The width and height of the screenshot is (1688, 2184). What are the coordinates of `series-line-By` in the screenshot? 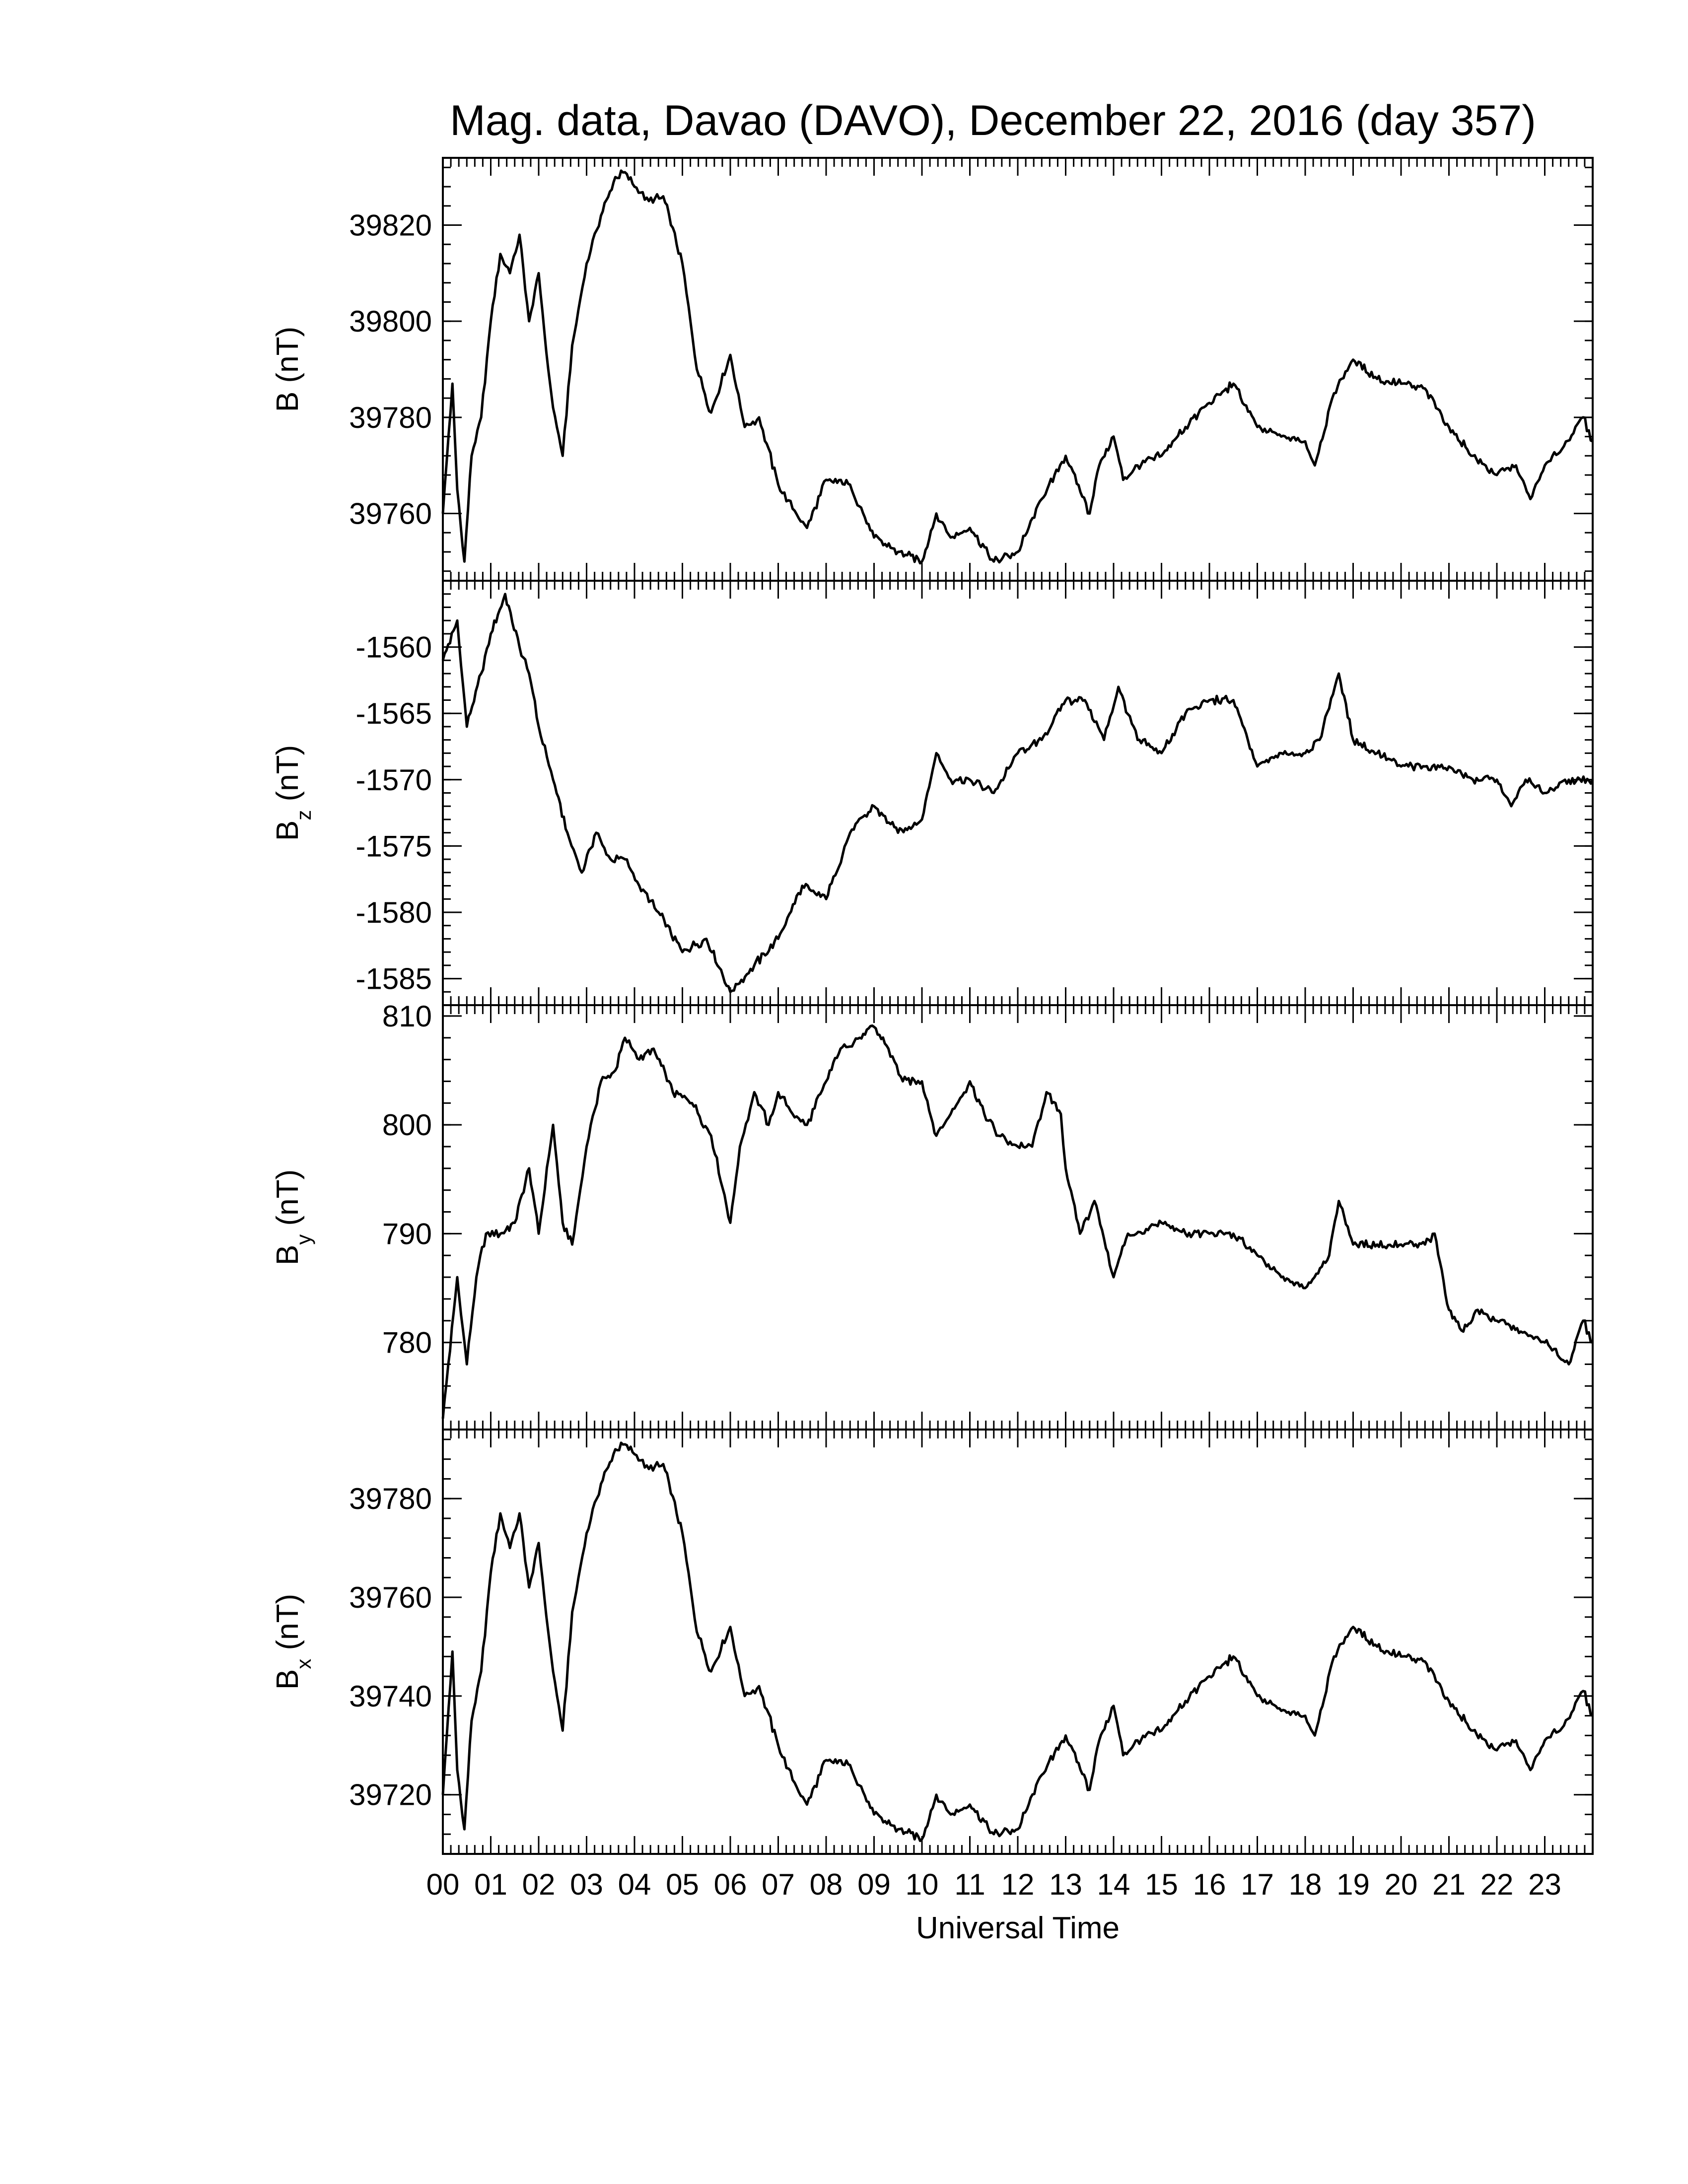 It's located at (1017, 1221).